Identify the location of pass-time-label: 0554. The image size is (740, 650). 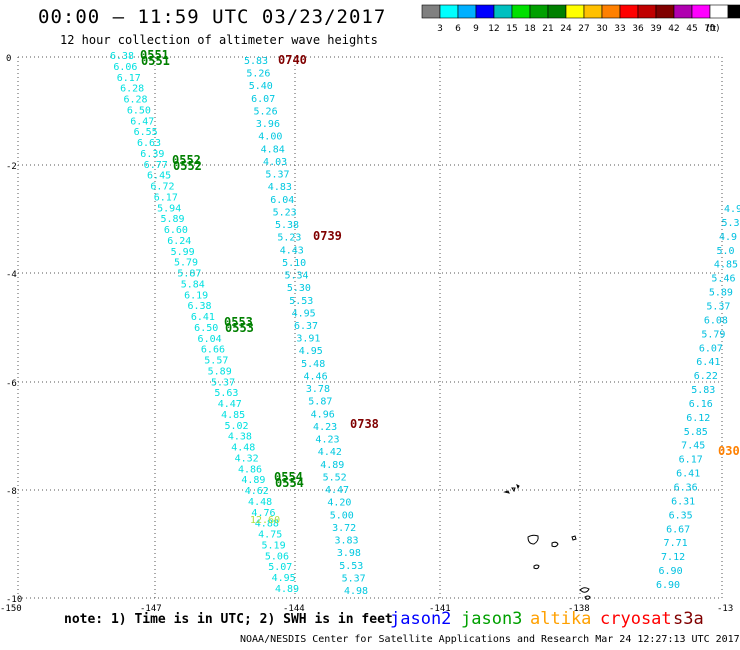
(289, 483).